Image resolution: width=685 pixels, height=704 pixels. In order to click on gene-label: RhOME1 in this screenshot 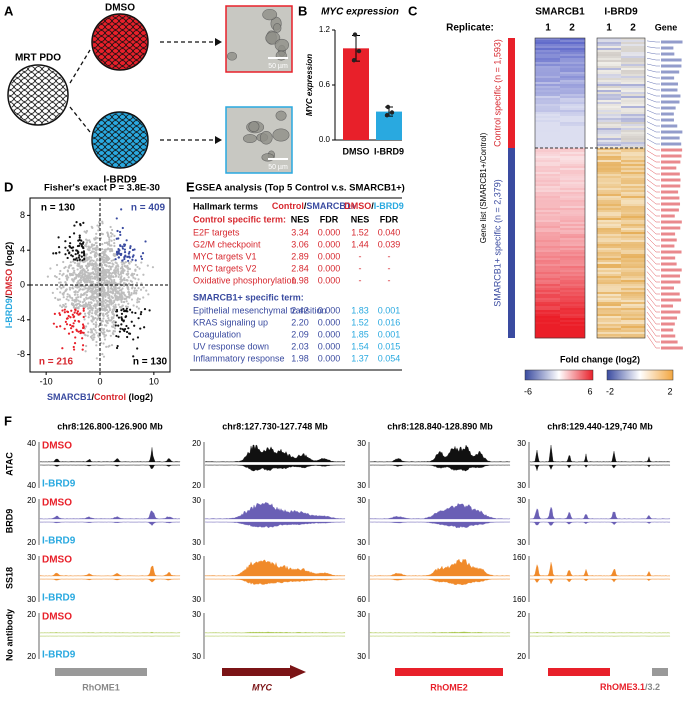, I will do `click(101, 687)`.